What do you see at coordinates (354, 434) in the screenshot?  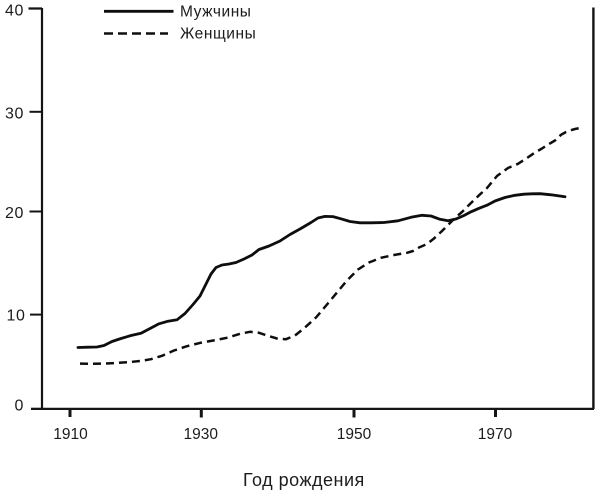 I see `svg-text: 1950` at bounding box center [354, 434].